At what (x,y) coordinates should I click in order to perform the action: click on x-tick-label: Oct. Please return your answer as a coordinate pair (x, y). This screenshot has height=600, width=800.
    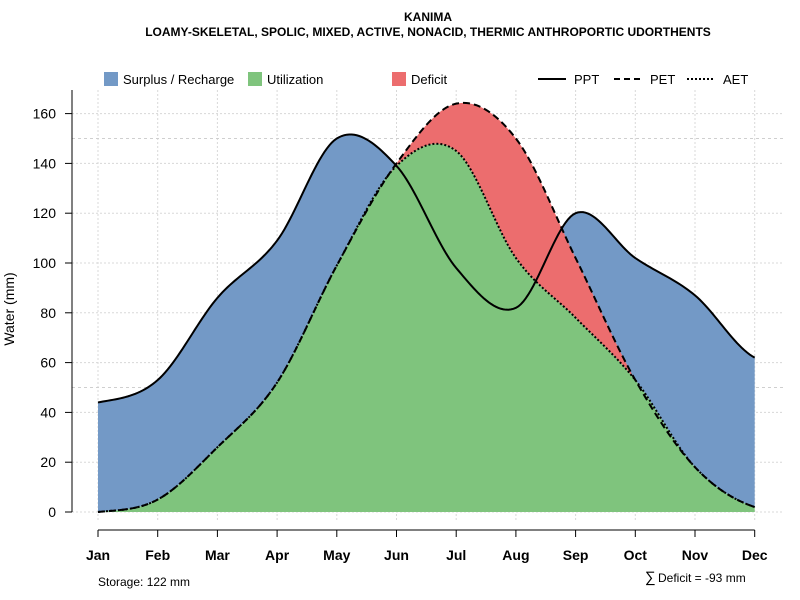
    Looking at the image, I should click on (636, 555).